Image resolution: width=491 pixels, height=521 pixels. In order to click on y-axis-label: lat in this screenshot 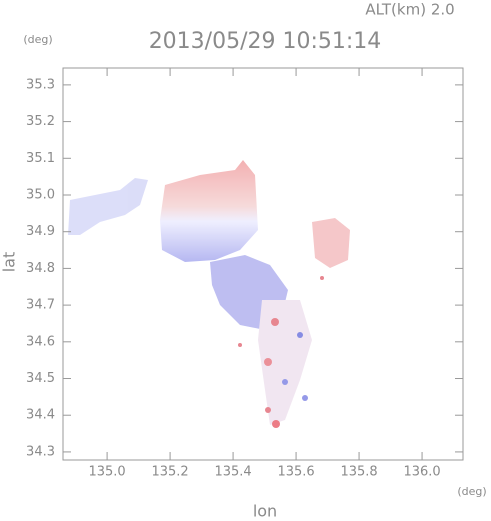, I will do `click(9, 262)`.